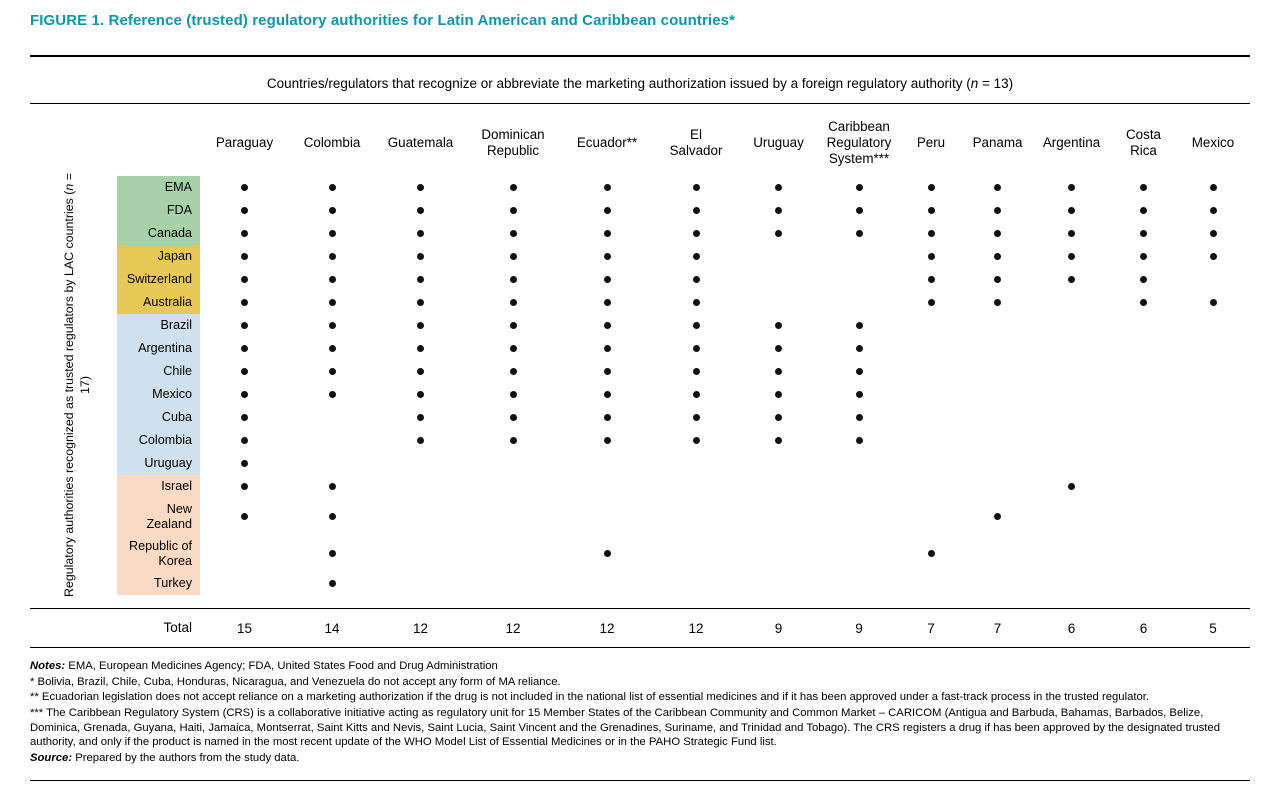 The height and width of the screenshot is (788, 1280). Describe the element at coordinates (513, 417) in the screenshot. I see `cell-cuba-dominican-republic` at that location.